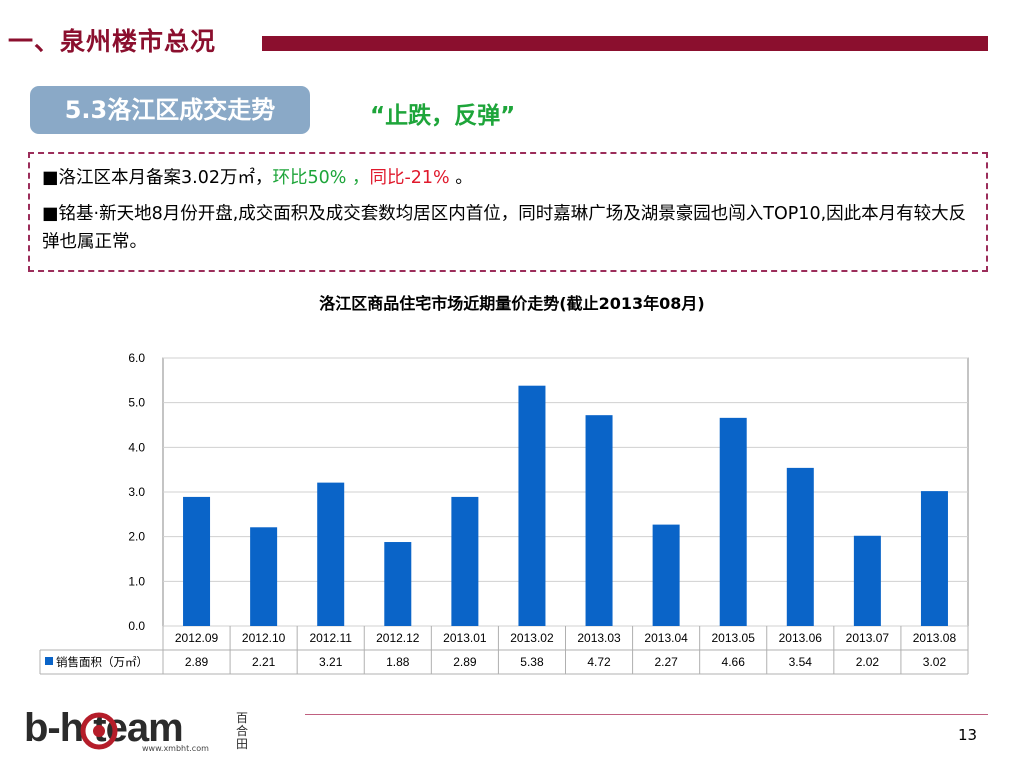  What do you see at coordinates (532, 638) in the screenshot?
I see `x-tick-label: 2013.02` at bounding box center [532, 638].